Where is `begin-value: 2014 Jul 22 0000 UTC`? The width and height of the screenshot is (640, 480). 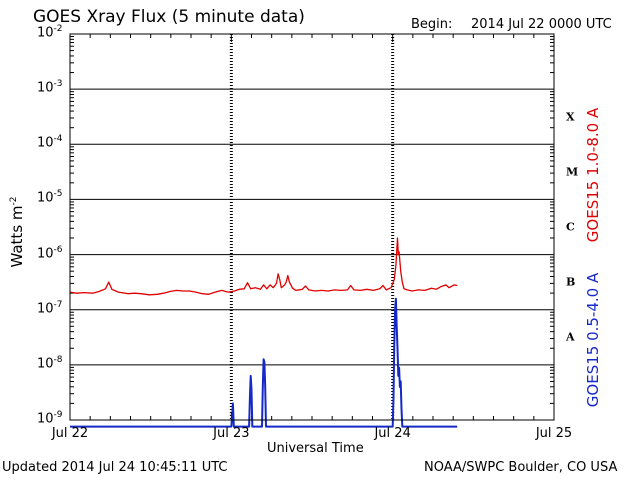 begin-value: 2014 Jul 22 0000 UTC is located at coordinates (541, 24).